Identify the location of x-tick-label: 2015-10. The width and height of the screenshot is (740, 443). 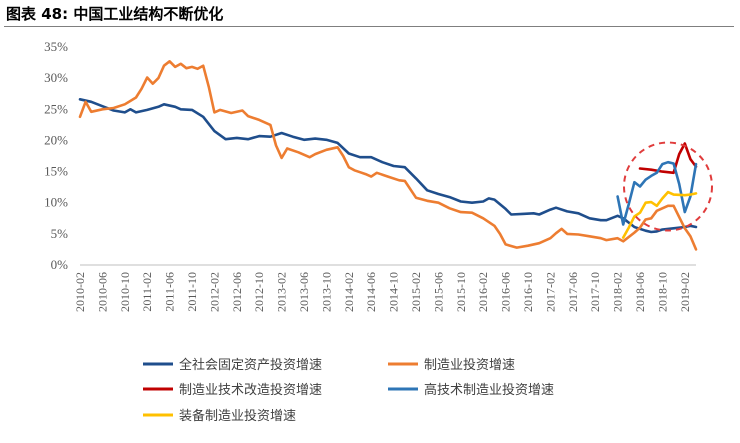
(461, 292).